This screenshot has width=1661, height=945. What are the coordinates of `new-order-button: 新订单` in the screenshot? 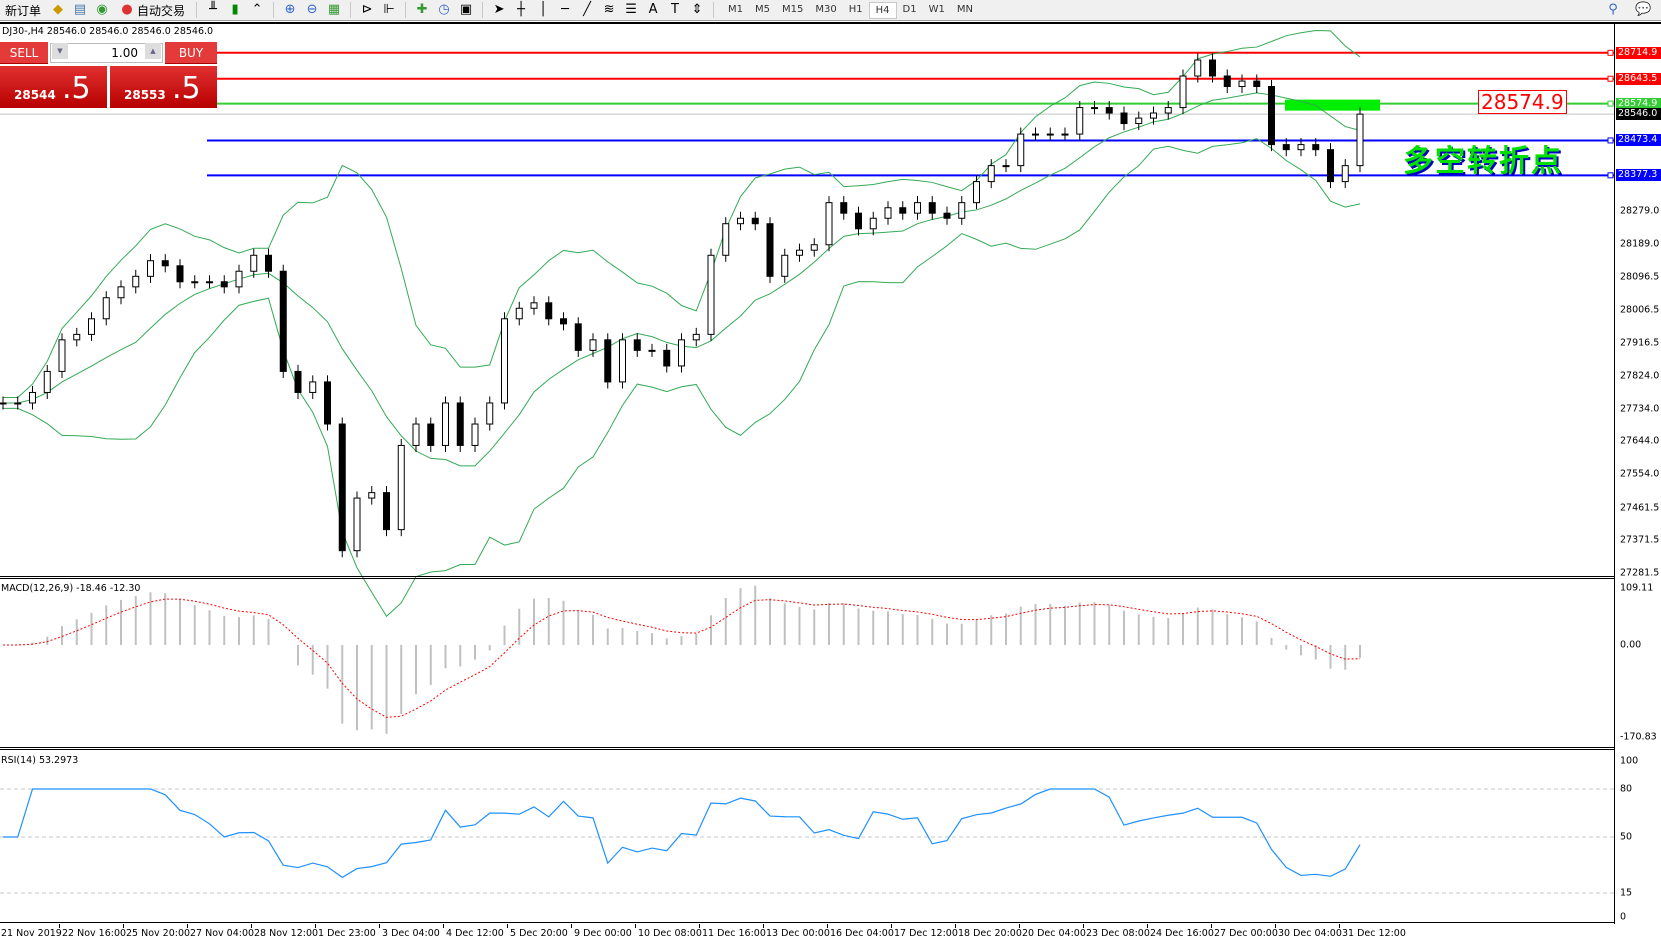 It's located at (23, 10).